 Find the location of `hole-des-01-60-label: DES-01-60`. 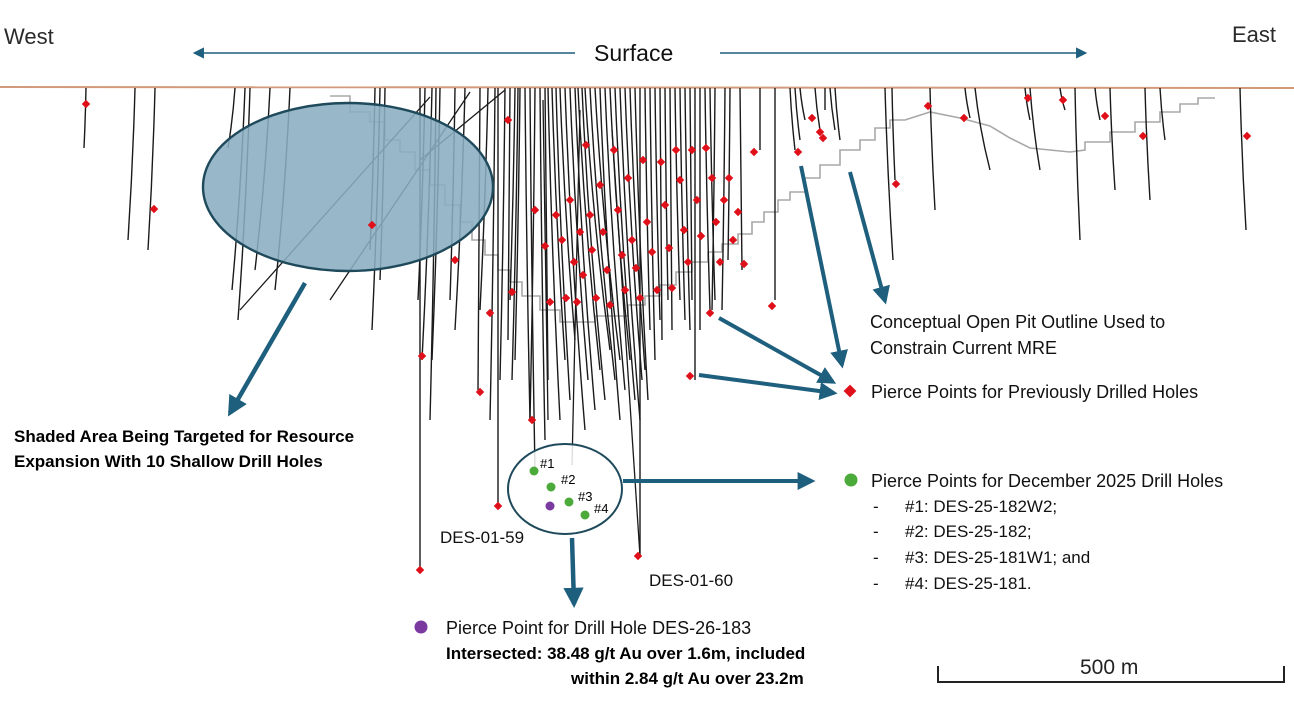

hole-des-01-60-label: DES-01-60 is located at coordinates (691, 580).